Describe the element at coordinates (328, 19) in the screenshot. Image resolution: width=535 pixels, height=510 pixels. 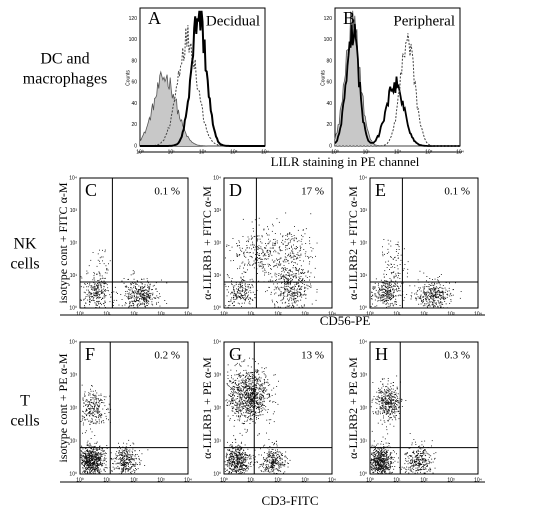
I see `y-tick-label: 120` at that location.